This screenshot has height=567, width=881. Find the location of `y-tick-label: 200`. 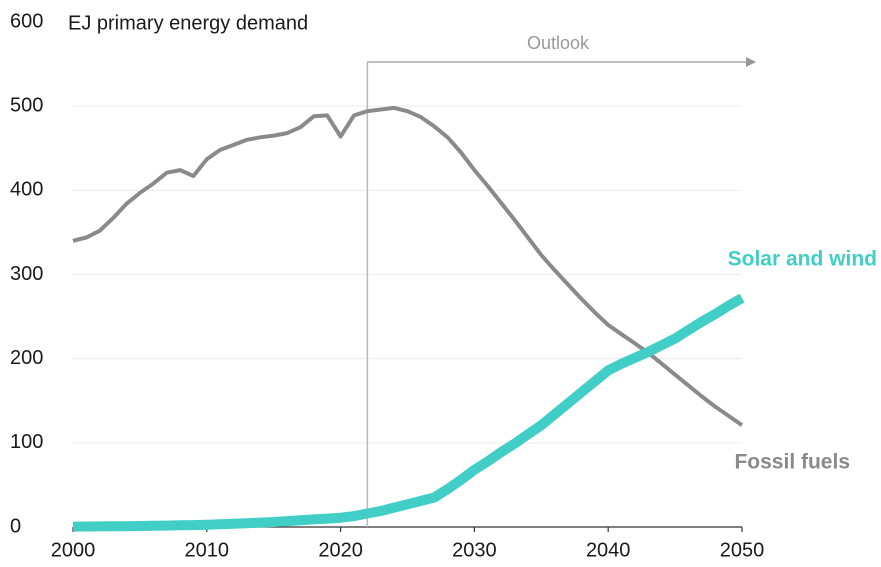

y-tick-label: 200 is located at coordinates (26, 358).